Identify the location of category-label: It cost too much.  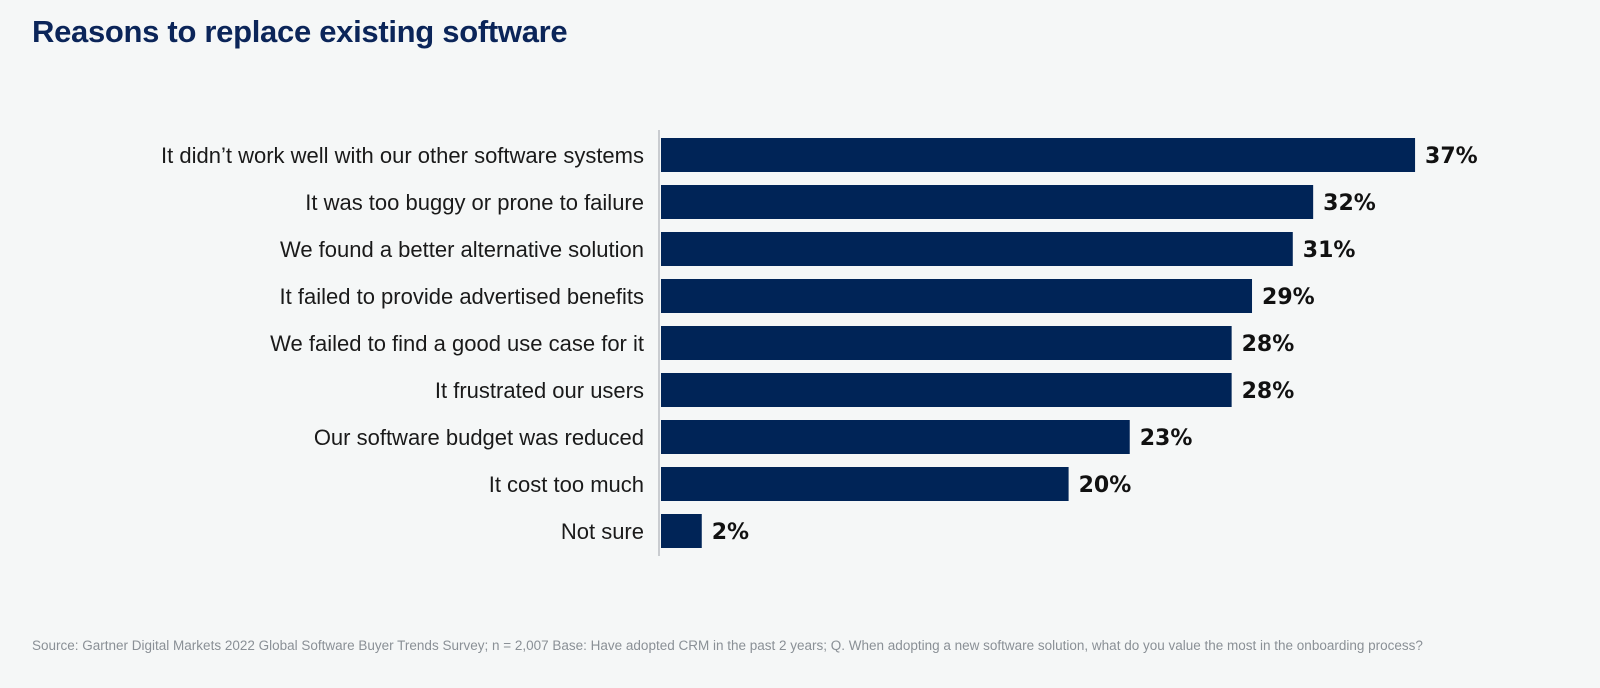
(566, 484).